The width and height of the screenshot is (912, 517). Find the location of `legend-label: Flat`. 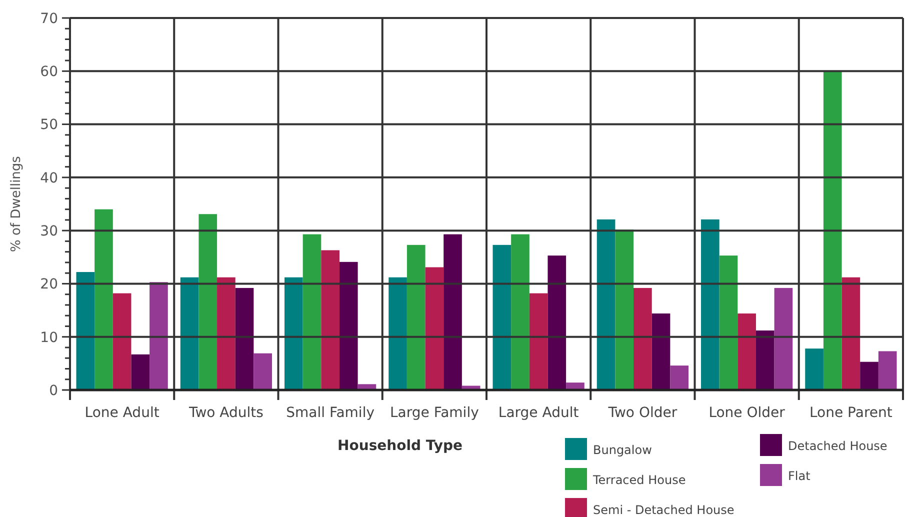

legend-label: Flat is located at coordinates (799, 476).